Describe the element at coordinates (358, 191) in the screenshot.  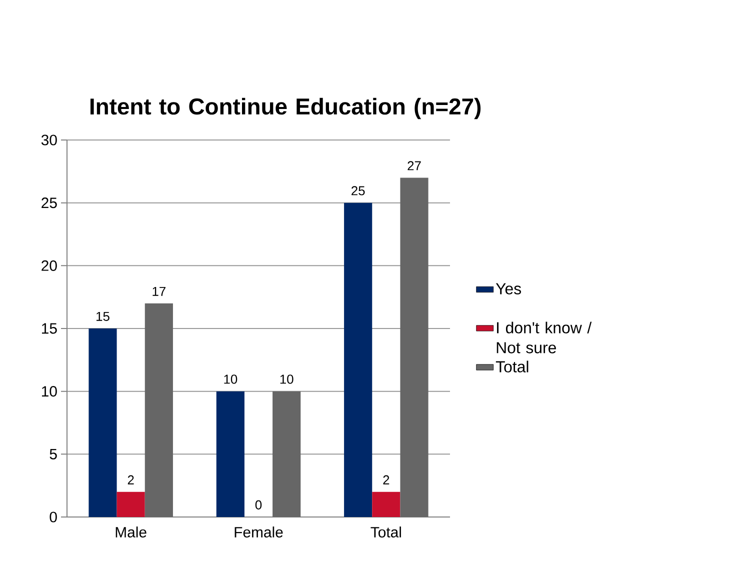
I see `data-label: 25` at that location.